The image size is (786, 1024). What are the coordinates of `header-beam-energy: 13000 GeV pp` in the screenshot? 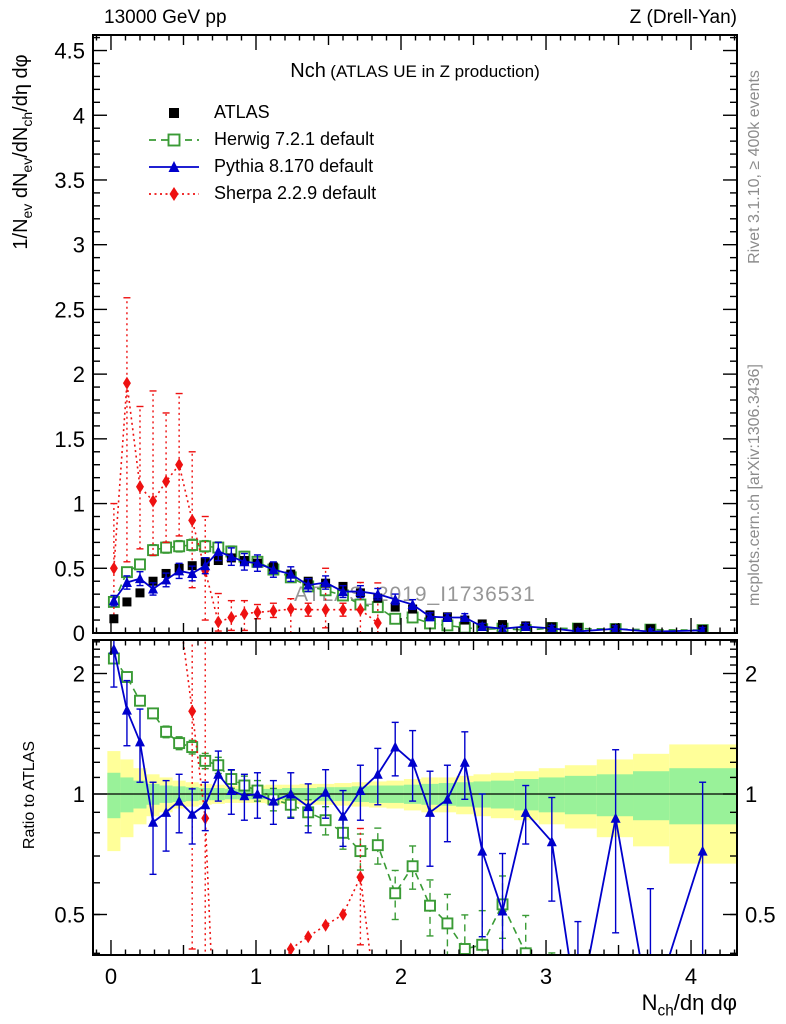 It's located at (165, 17).